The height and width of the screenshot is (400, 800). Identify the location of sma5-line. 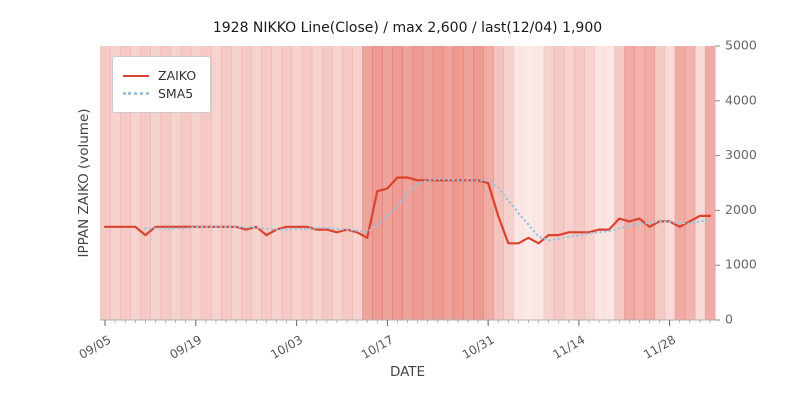
(428, 210).